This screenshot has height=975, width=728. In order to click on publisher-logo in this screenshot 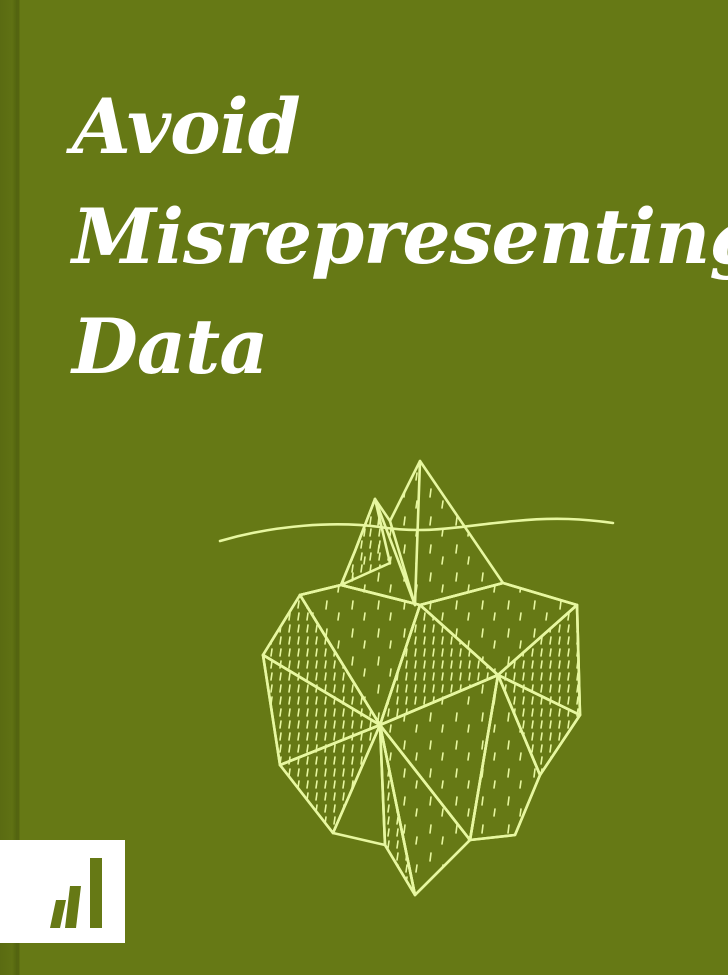, I will do `click(62, 891)`.